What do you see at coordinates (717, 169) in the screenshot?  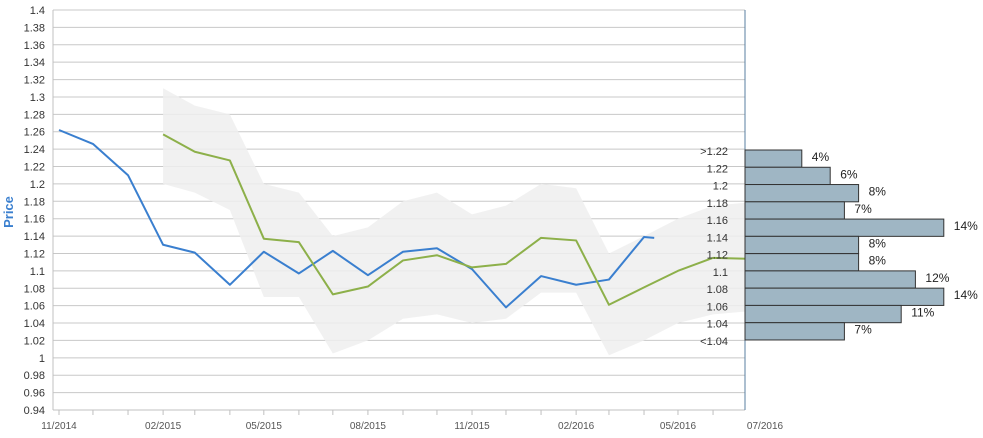 I see `distribution-bucket-label: 1.22` at bounding box center [717, 169].